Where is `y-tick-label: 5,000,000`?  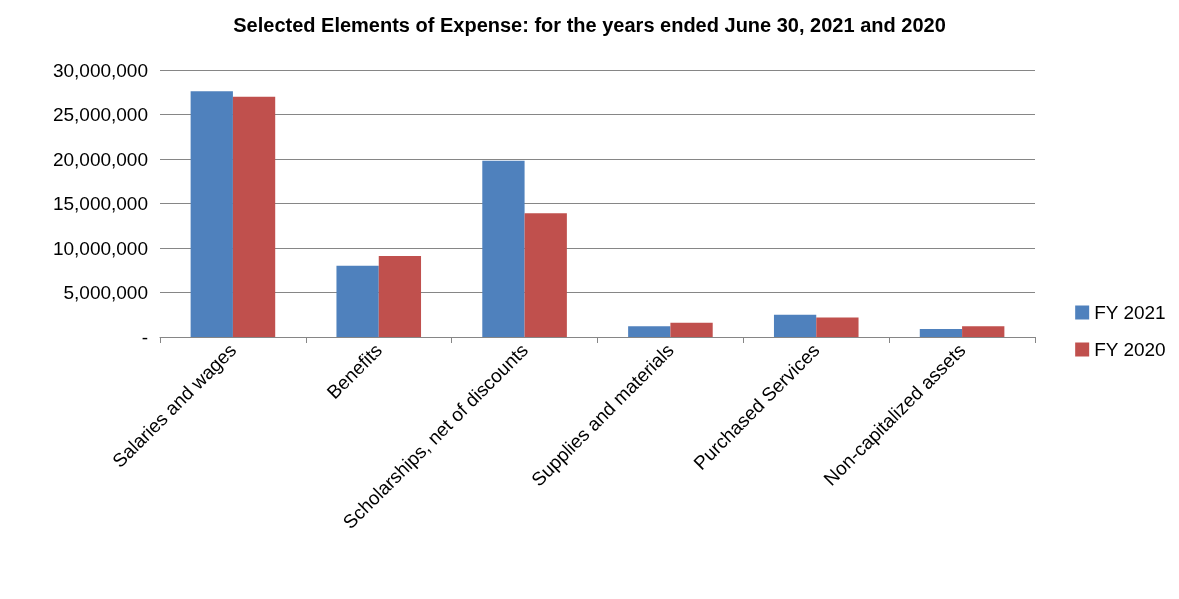
y-tick-label: 5,000,000 is located at coordinates (105, 292).